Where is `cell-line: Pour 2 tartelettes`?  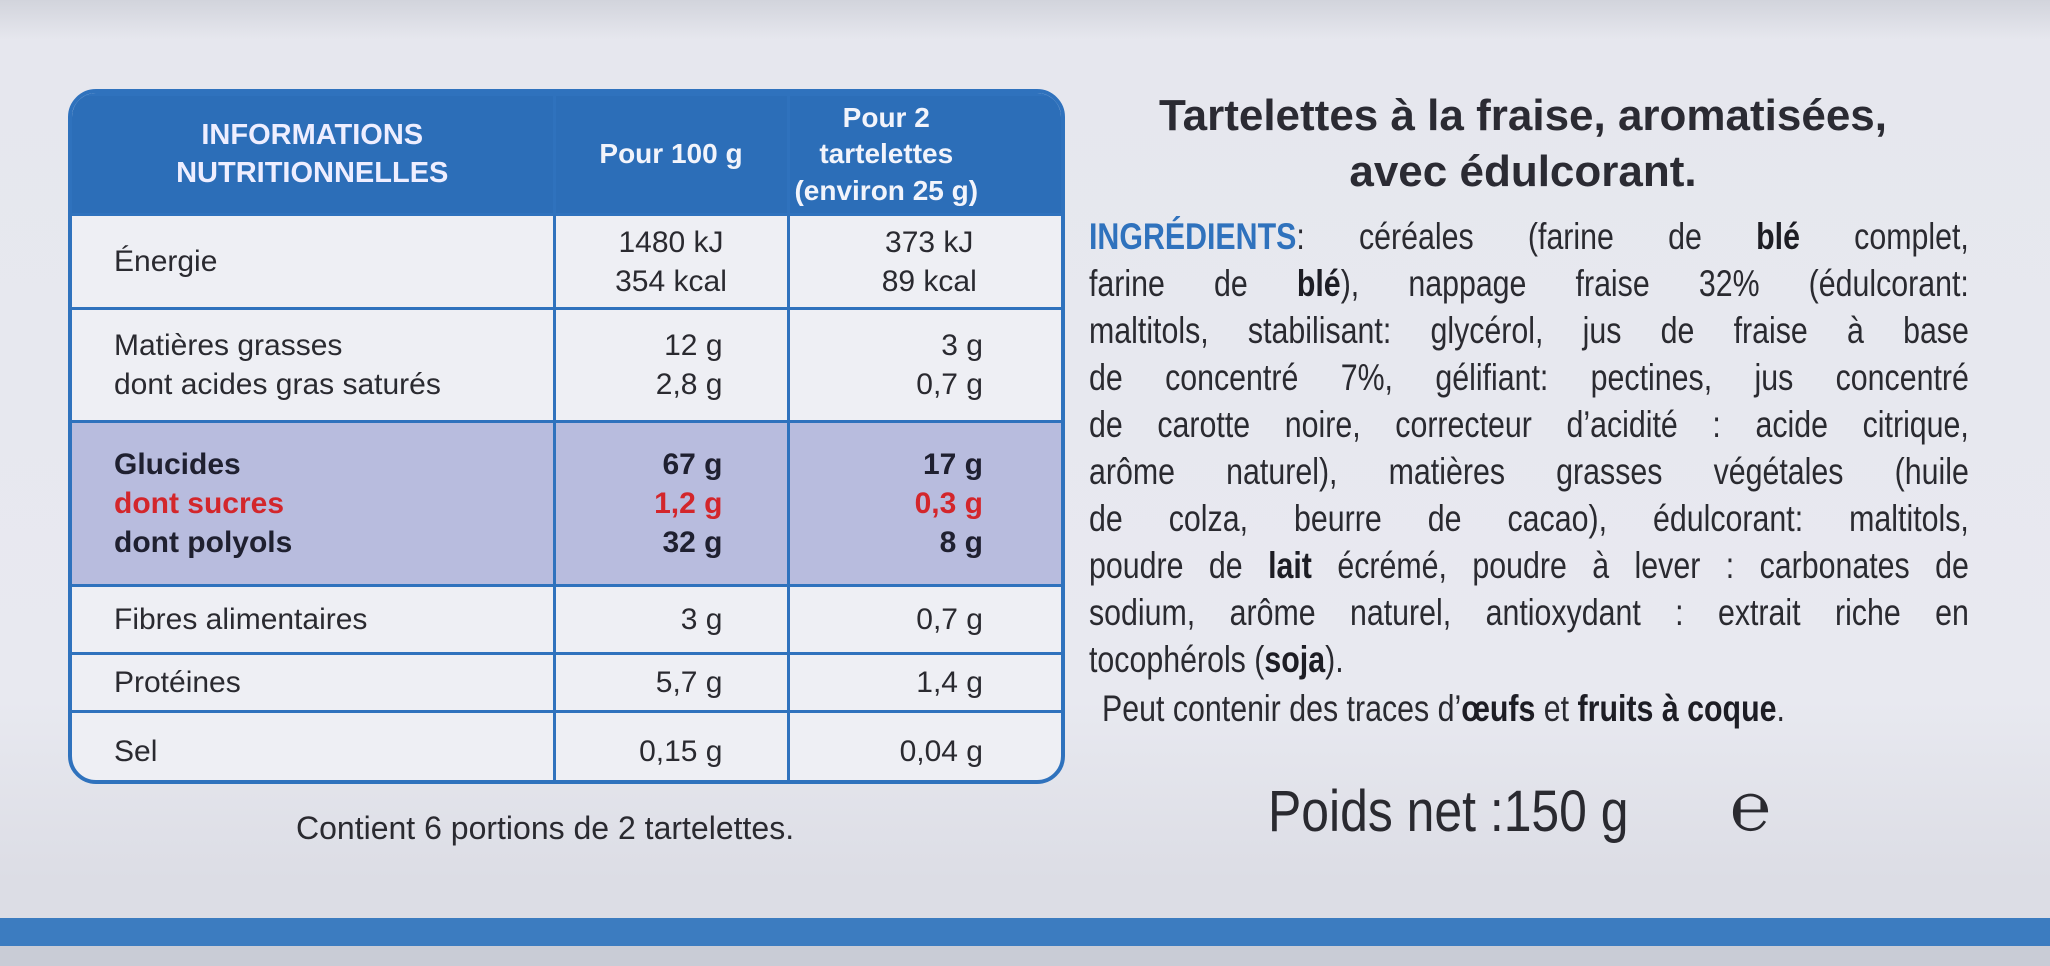
cell-line: Pour 2 tartelettes is located at coordinates (886, 135).